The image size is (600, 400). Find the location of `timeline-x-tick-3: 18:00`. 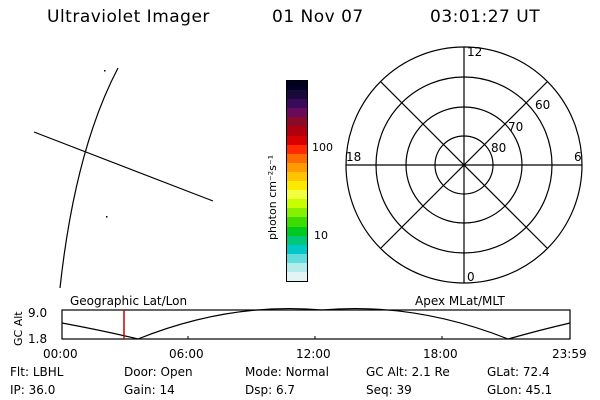

timeline-x-tick-3: 18:00 is located at coordinates (440, 354).